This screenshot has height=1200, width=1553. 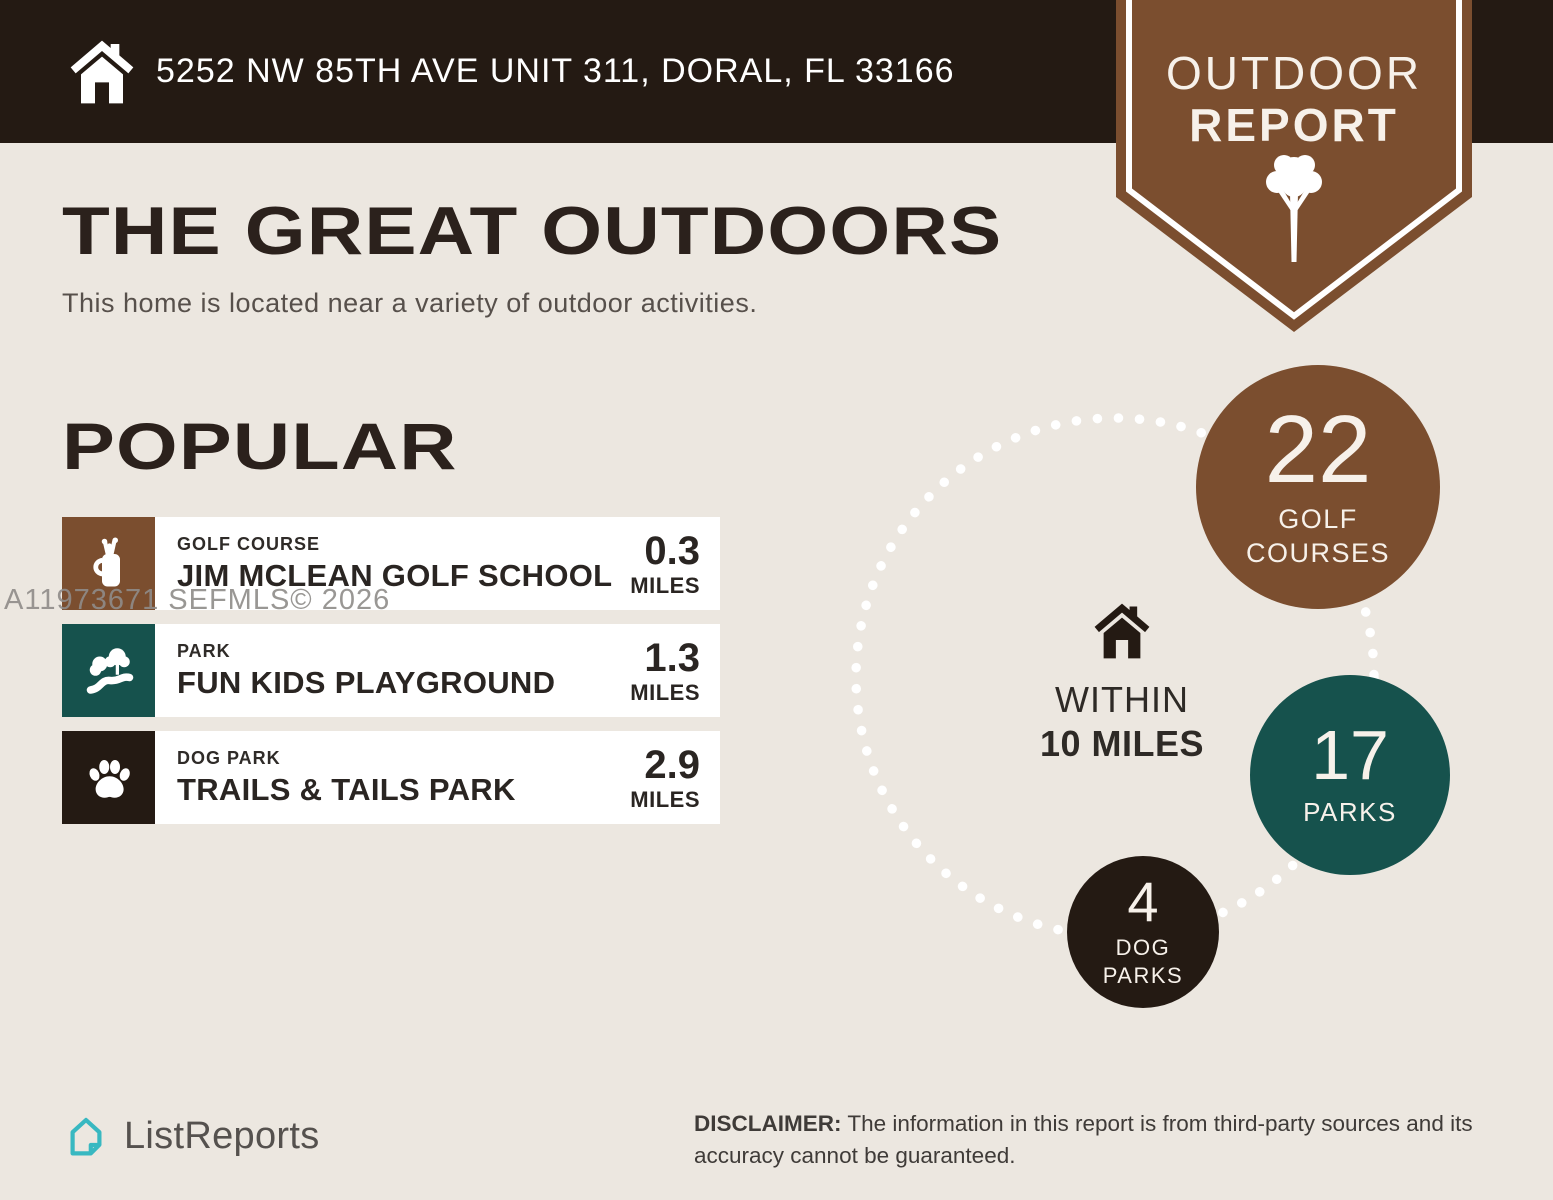 What do you see at coordinates (1294, 208) in the screenshot?
I see `tree-icon` at bounding box center [1294, 208].